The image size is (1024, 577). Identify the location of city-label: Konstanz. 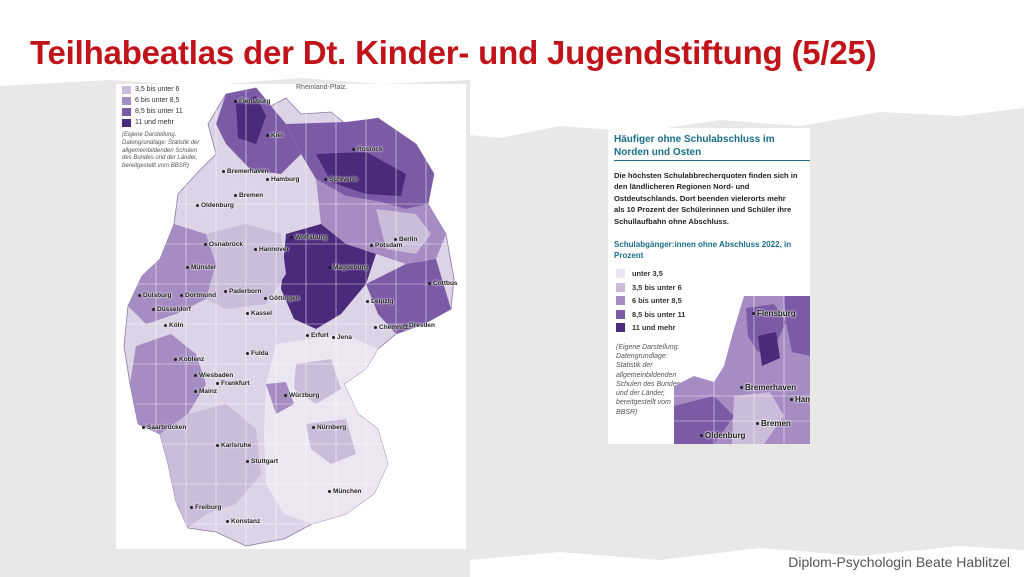
(243, 521).